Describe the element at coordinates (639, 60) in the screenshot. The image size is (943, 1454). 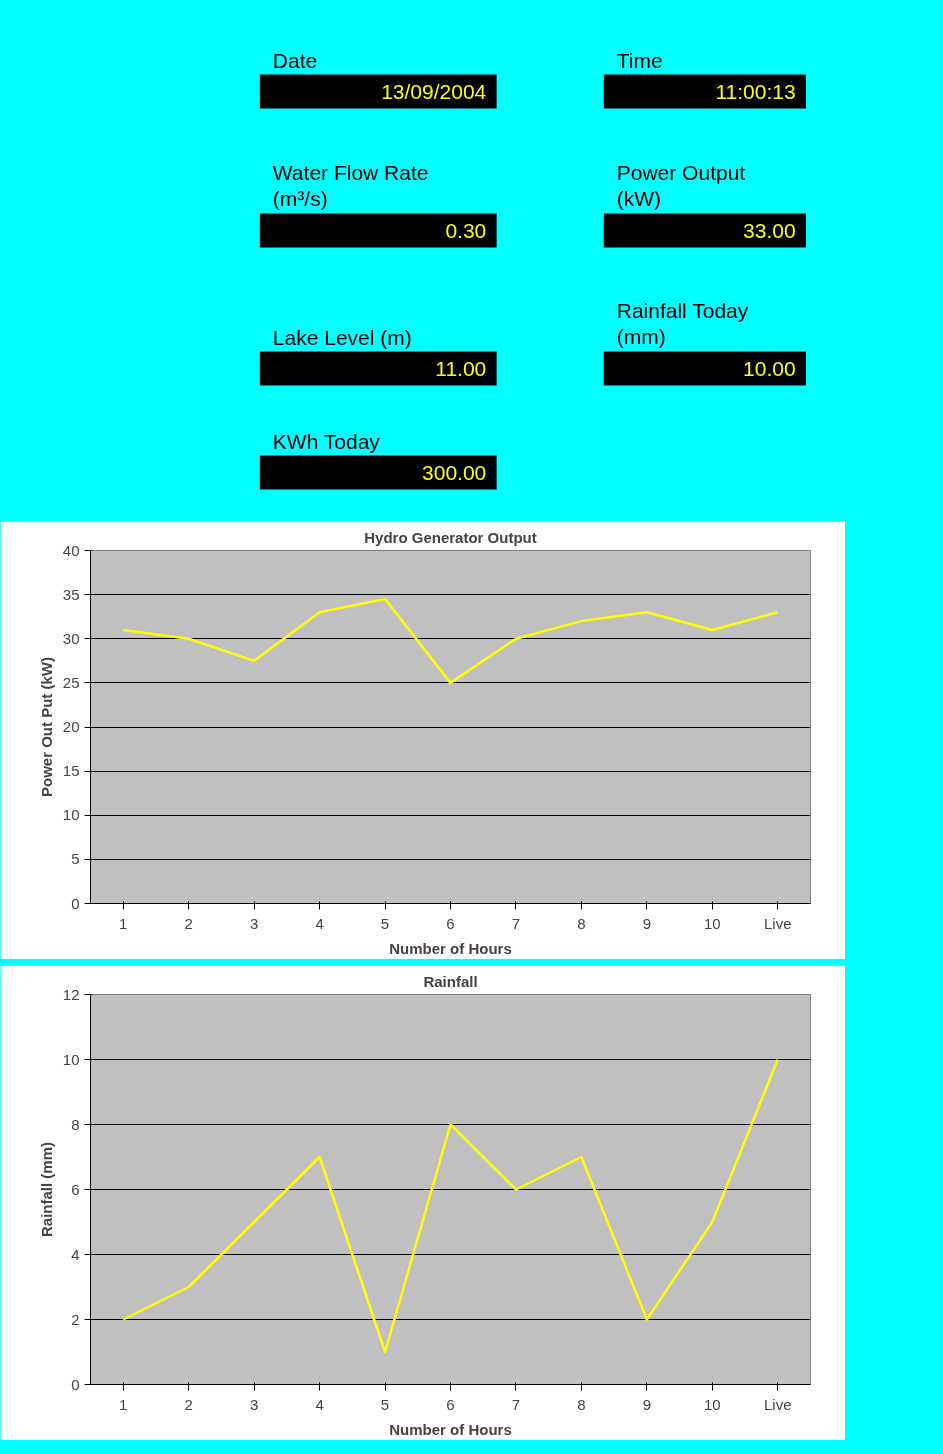
I see `text: Time` at that location.